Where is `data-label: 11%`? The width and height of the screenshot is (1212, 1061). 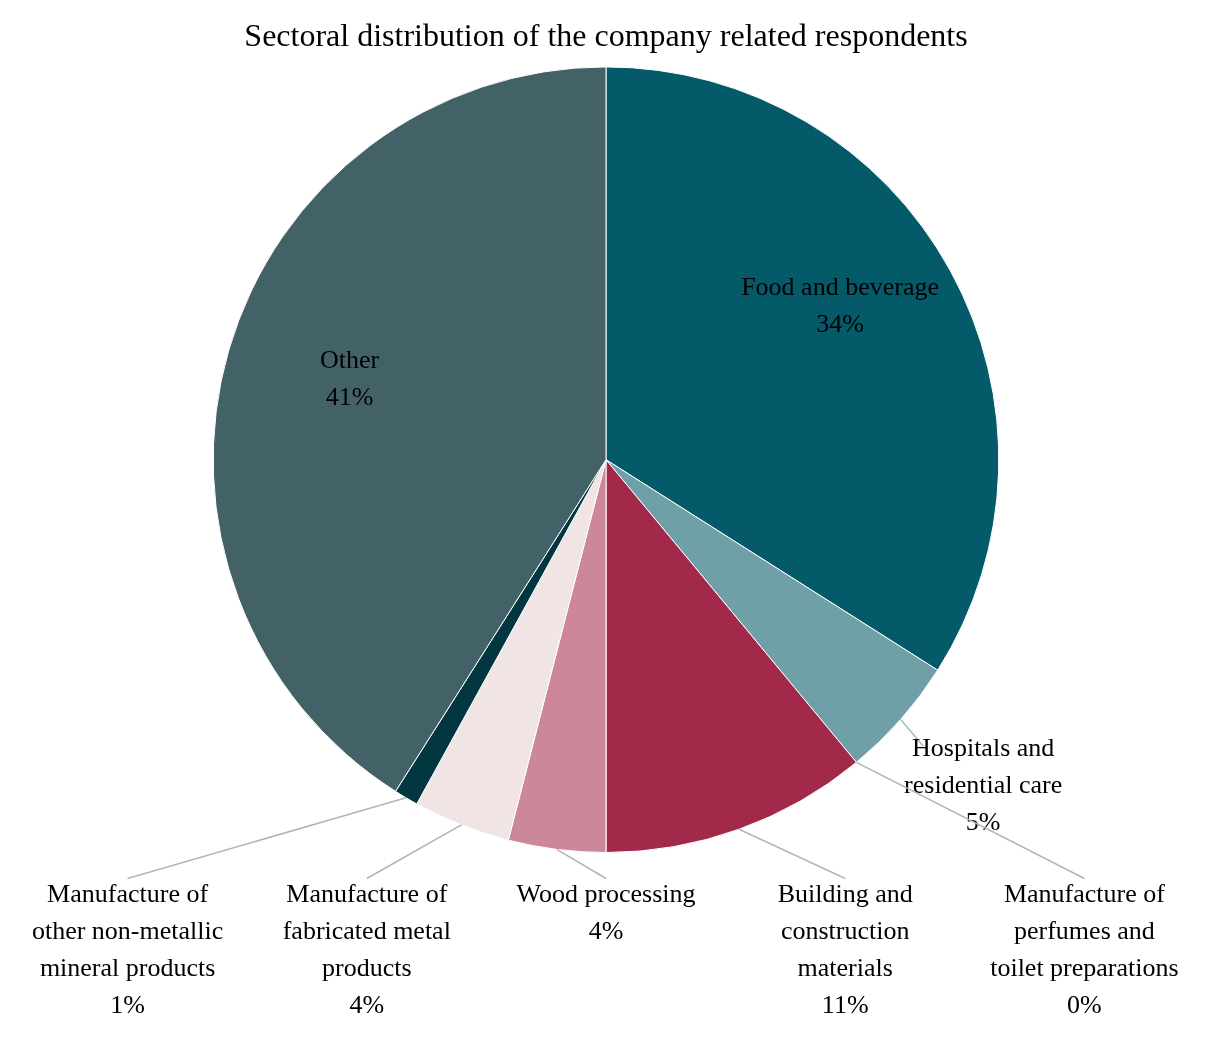
data-label: 11% is located at coordinates (845, 1005).